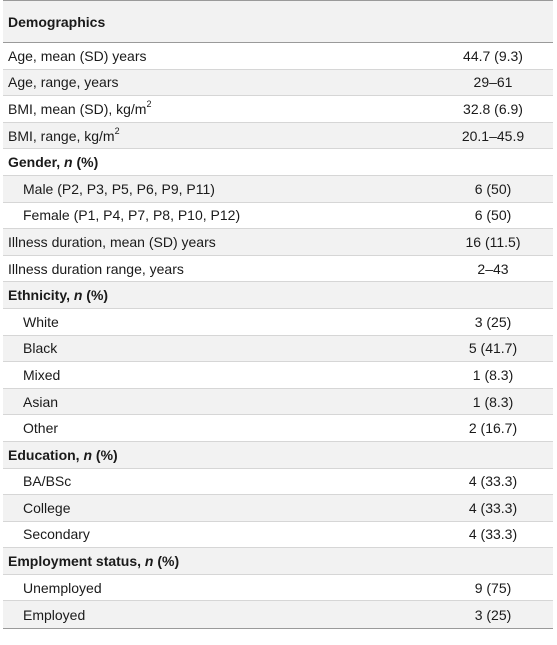  What do you see at coordinates (76, 561) in the screenshot?
I see `row-label-text: Employment status,` at bounding box center [76, 561].